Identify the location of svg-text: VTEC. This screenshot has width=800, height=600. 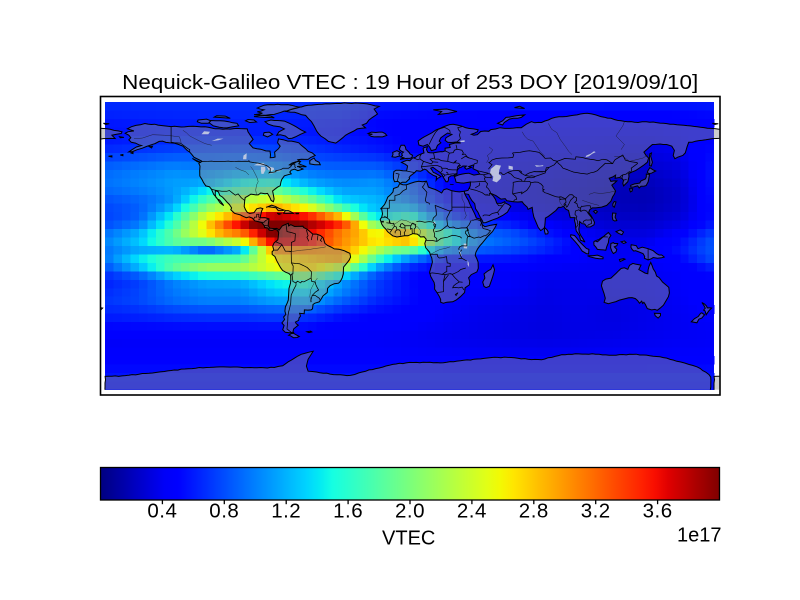
(408, 539).